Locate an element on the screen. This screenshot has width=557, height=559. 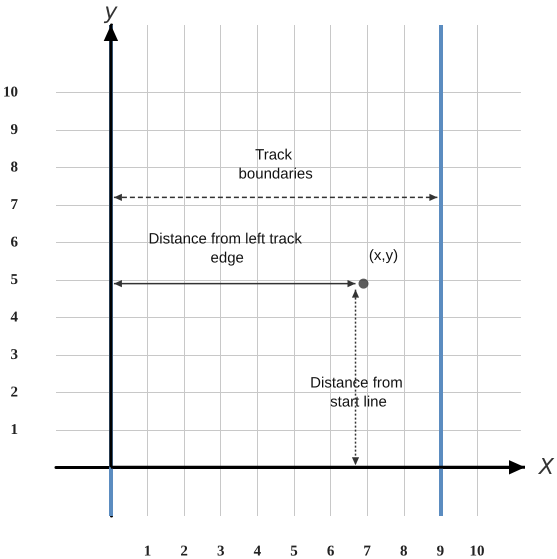
y-tick-label: 2 is located at coordinates (14, 392).